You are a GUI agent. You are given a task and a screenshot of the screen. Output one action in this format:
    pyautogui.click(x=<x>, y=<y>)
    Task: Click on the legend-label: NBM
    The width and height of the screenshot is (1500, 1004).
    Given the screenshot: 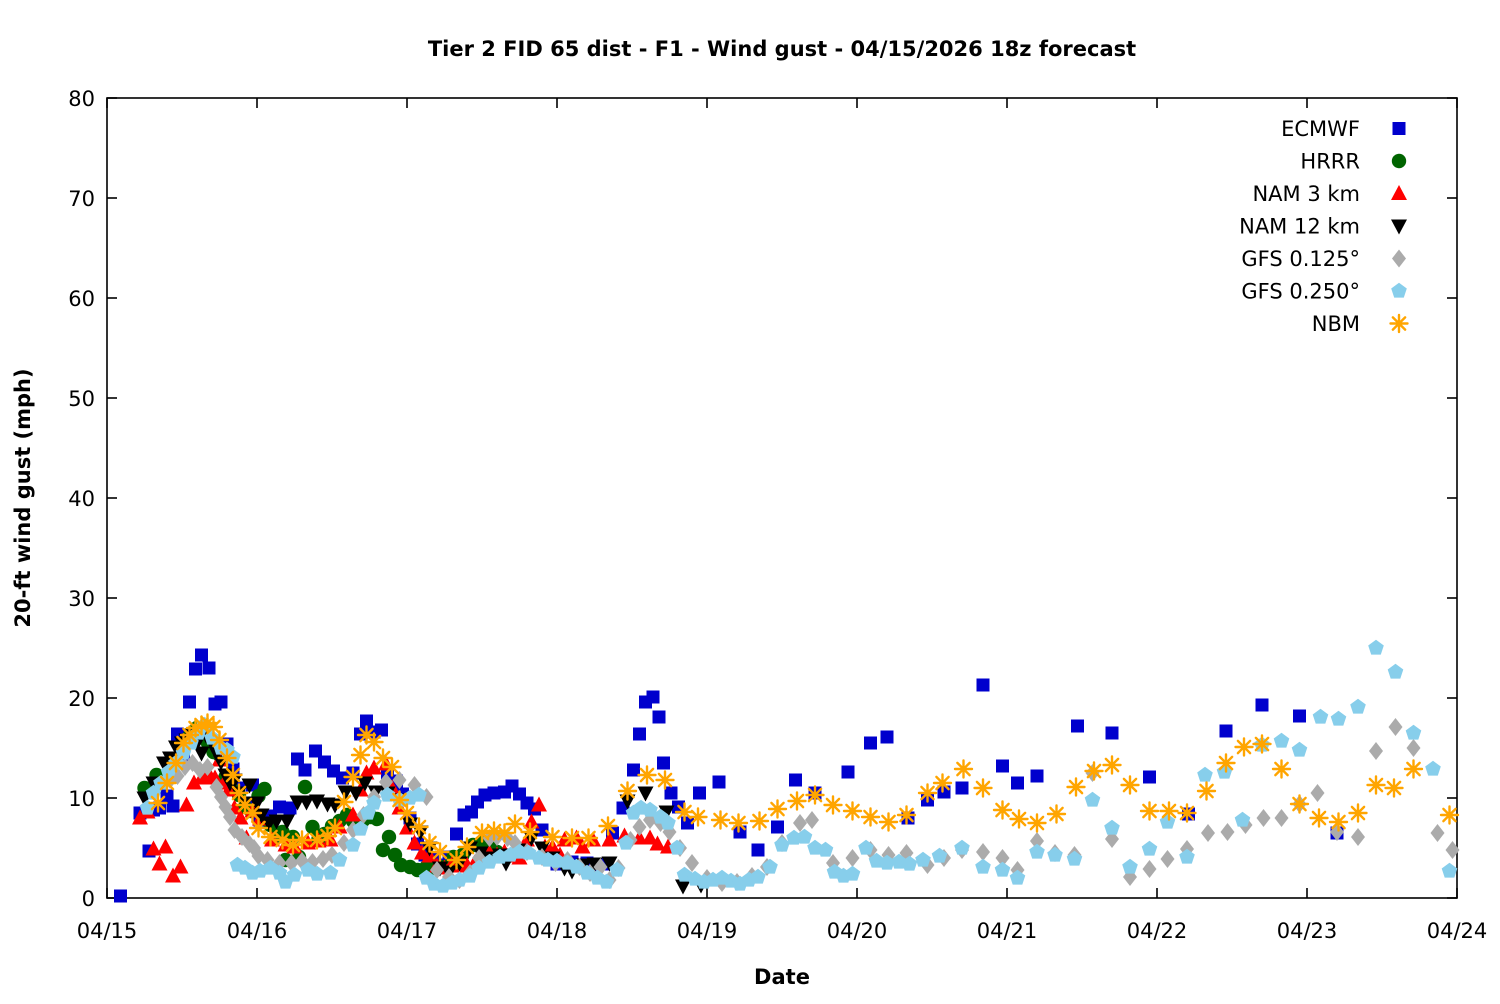 What is the action you would take?
    pyautogui.click(x=1336, y=324)
    